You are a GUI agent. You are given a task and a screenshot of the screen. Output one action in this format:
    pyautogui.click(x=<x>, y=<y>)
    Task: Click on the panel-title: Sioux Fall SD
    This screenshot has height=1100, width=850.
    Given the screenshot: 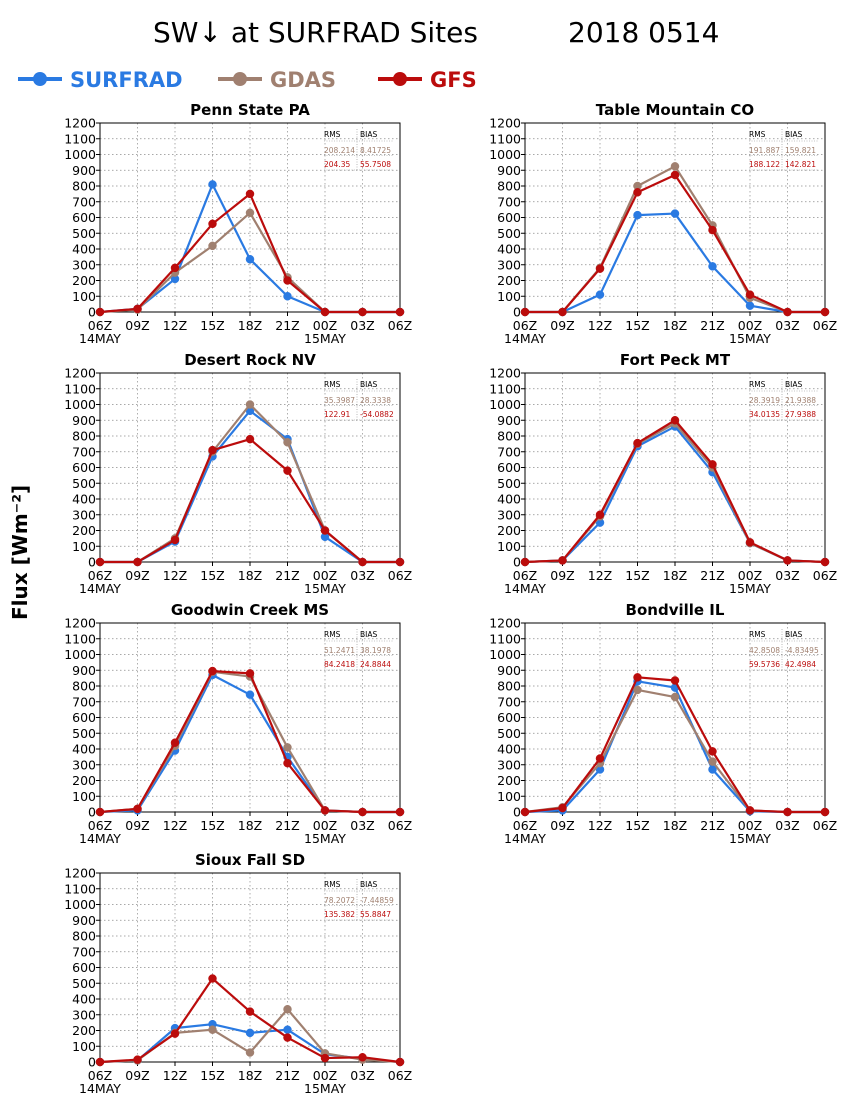 What is the action you would take?
    pyautogui.click(x=250, y=860)
    